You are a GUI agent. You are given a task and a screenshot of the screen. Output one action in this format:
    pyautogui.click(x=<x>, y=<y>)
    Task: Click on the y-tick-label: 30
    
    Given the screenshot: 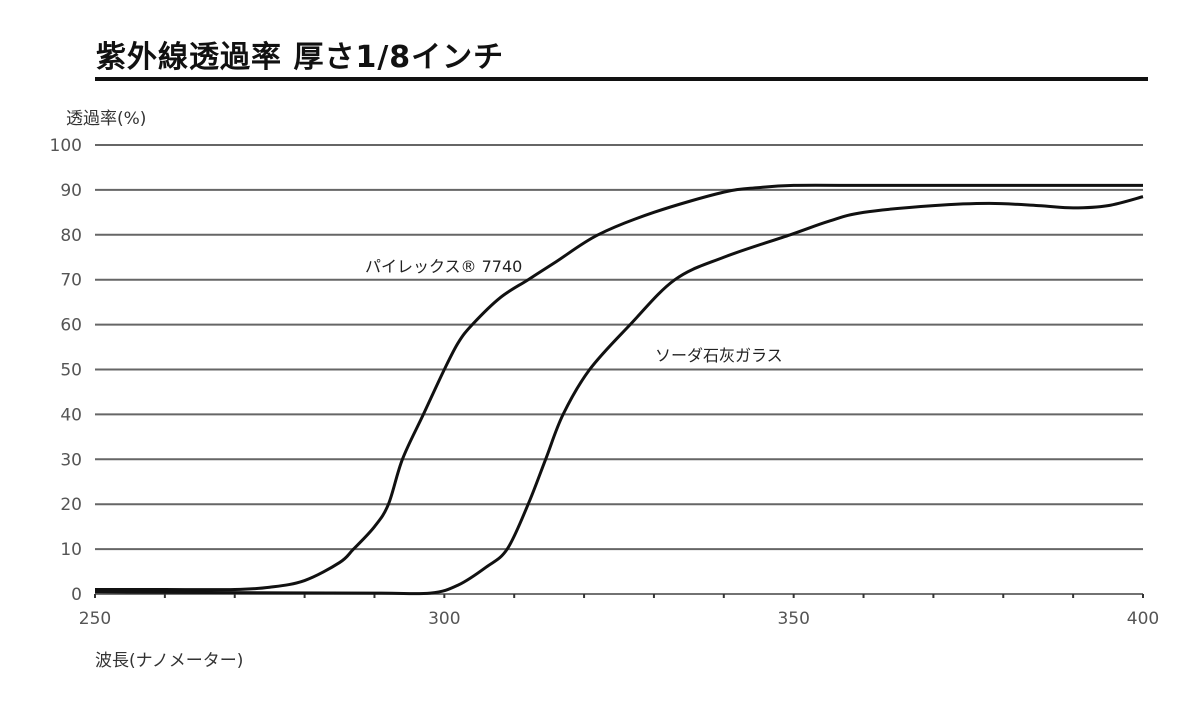 What is the action you would take?
    pyautogui.click(x=71, y=460)
    